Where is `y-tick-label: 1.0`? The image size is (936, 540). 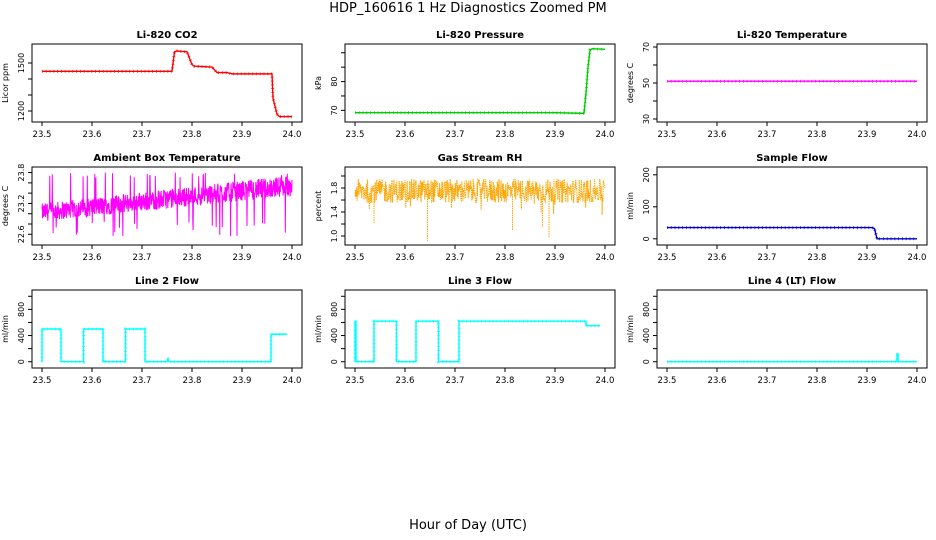
y-tick-label: 1.0 is located at coordinates (334, 236).